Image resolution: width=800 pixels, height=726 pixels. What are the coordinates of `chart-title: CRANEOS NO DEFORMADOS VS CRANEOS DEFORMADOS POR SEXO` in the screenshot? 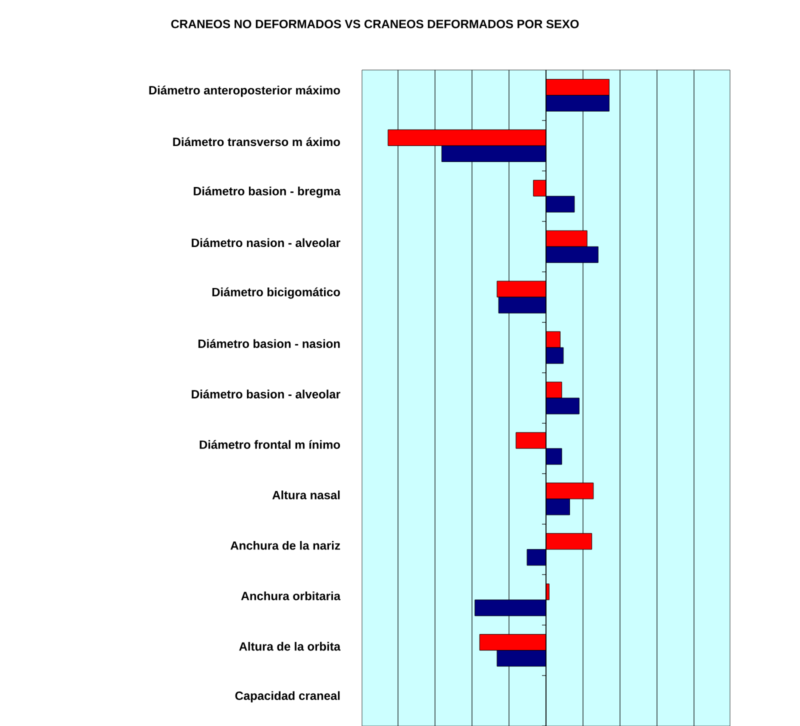 It's located at (375, 24).